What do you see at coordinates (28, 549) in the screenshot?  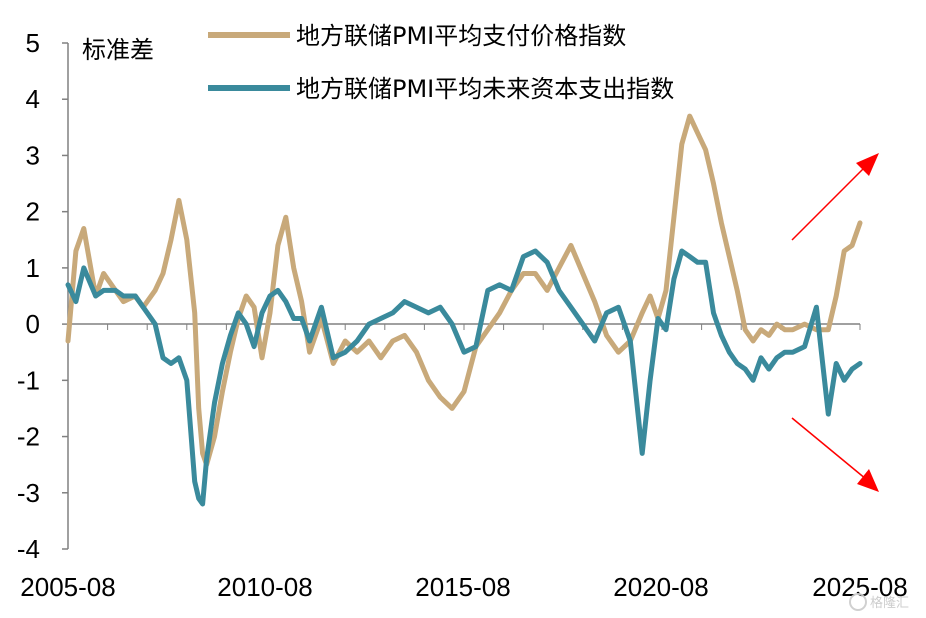 I see `y-tick-label: -4` at bounding box center [28, 549].